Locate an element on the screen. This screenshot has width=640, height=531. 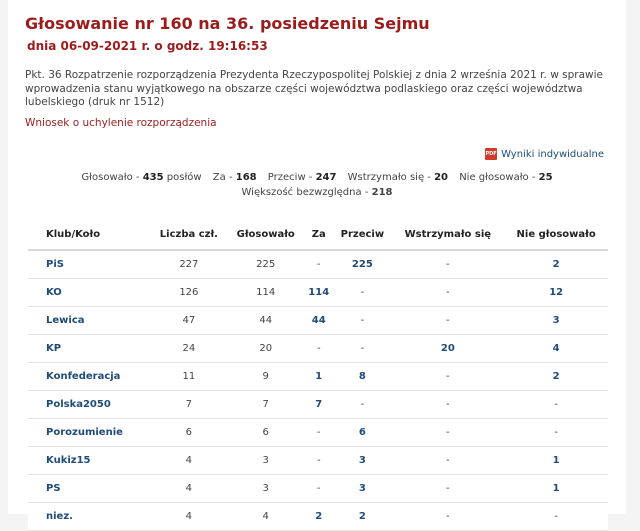
voted-value: 435 is located at coordinates (153, 177).